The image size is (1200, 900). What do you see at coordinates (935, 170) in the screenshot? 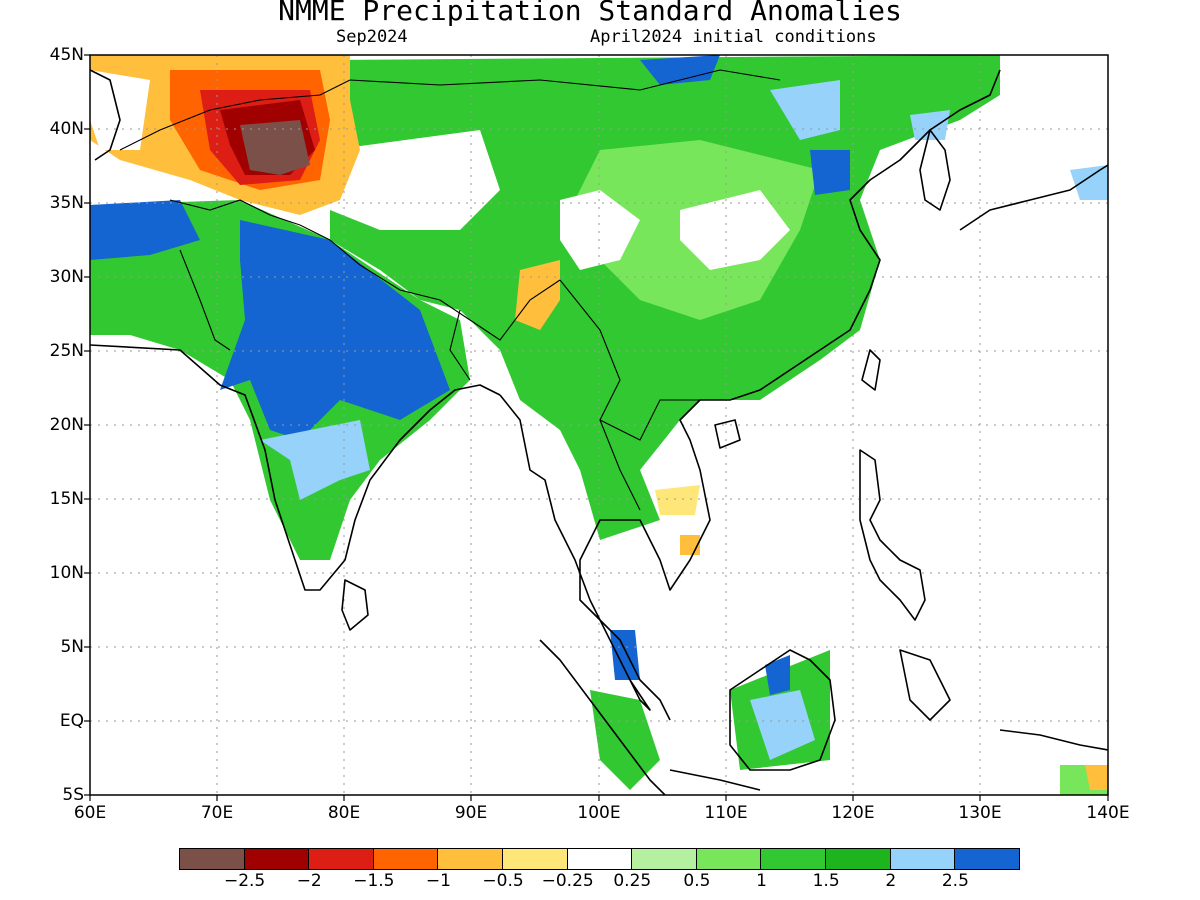
I see `coast-korea` at bounding box center [935, 170].